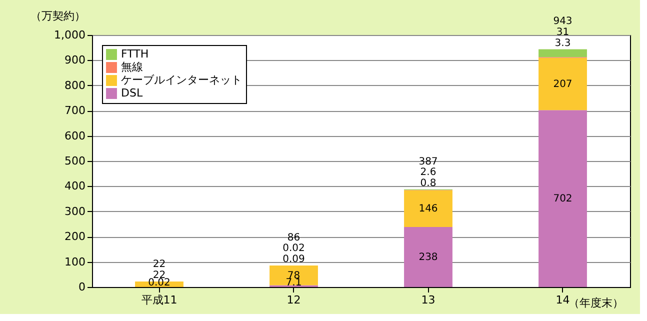  Describe the element at coordinates (428, 300) in the screenshot. I see `x-tick-label: 13` at that location.